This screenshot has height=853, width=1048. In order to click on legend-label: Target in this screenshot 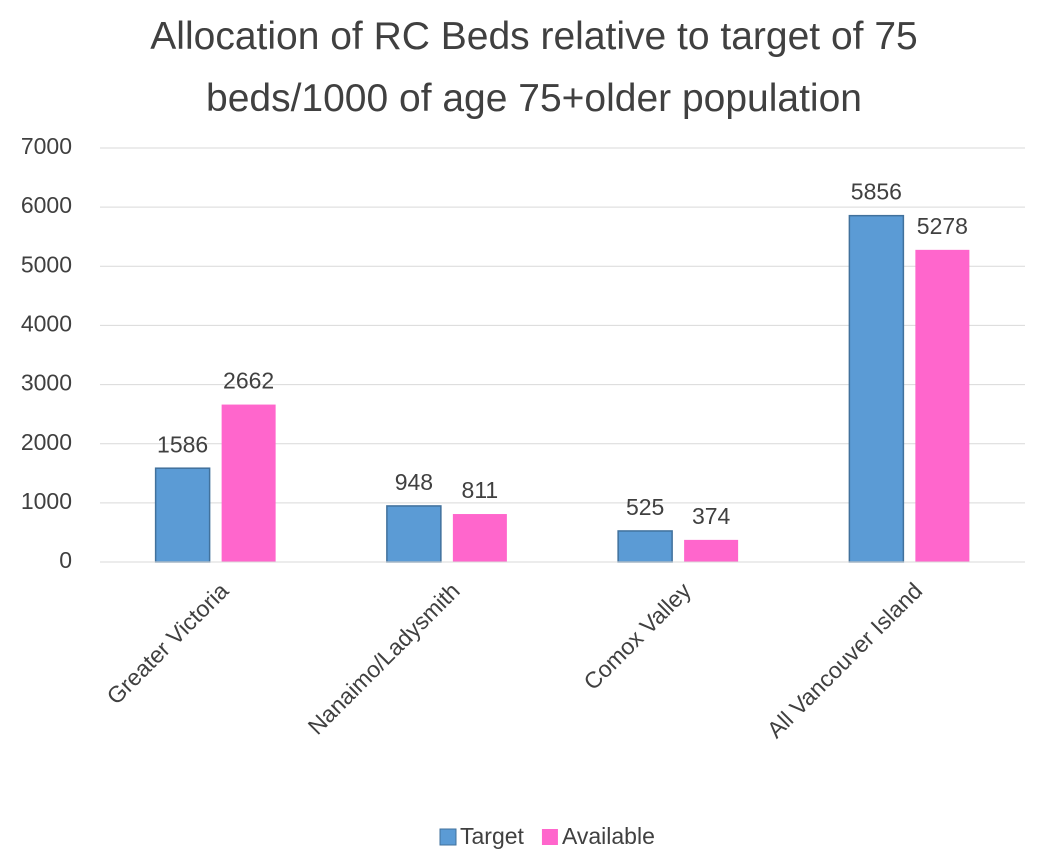, I will do `click(492, 836)`.